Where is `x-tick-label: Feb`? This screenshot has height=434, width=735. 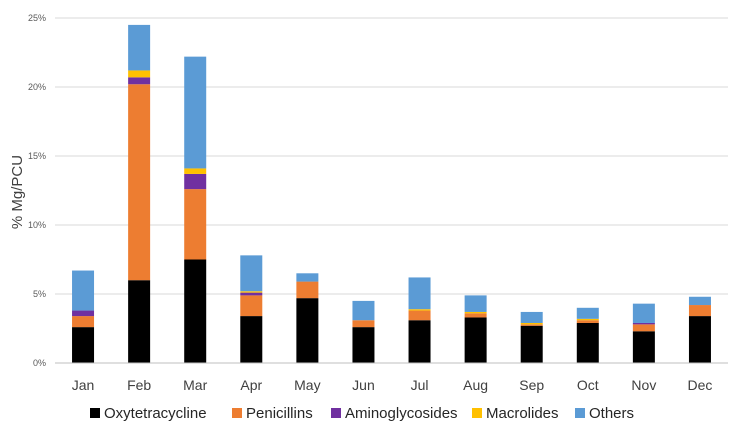
x-tick-label: Feb is located at coordinates (139, 385).